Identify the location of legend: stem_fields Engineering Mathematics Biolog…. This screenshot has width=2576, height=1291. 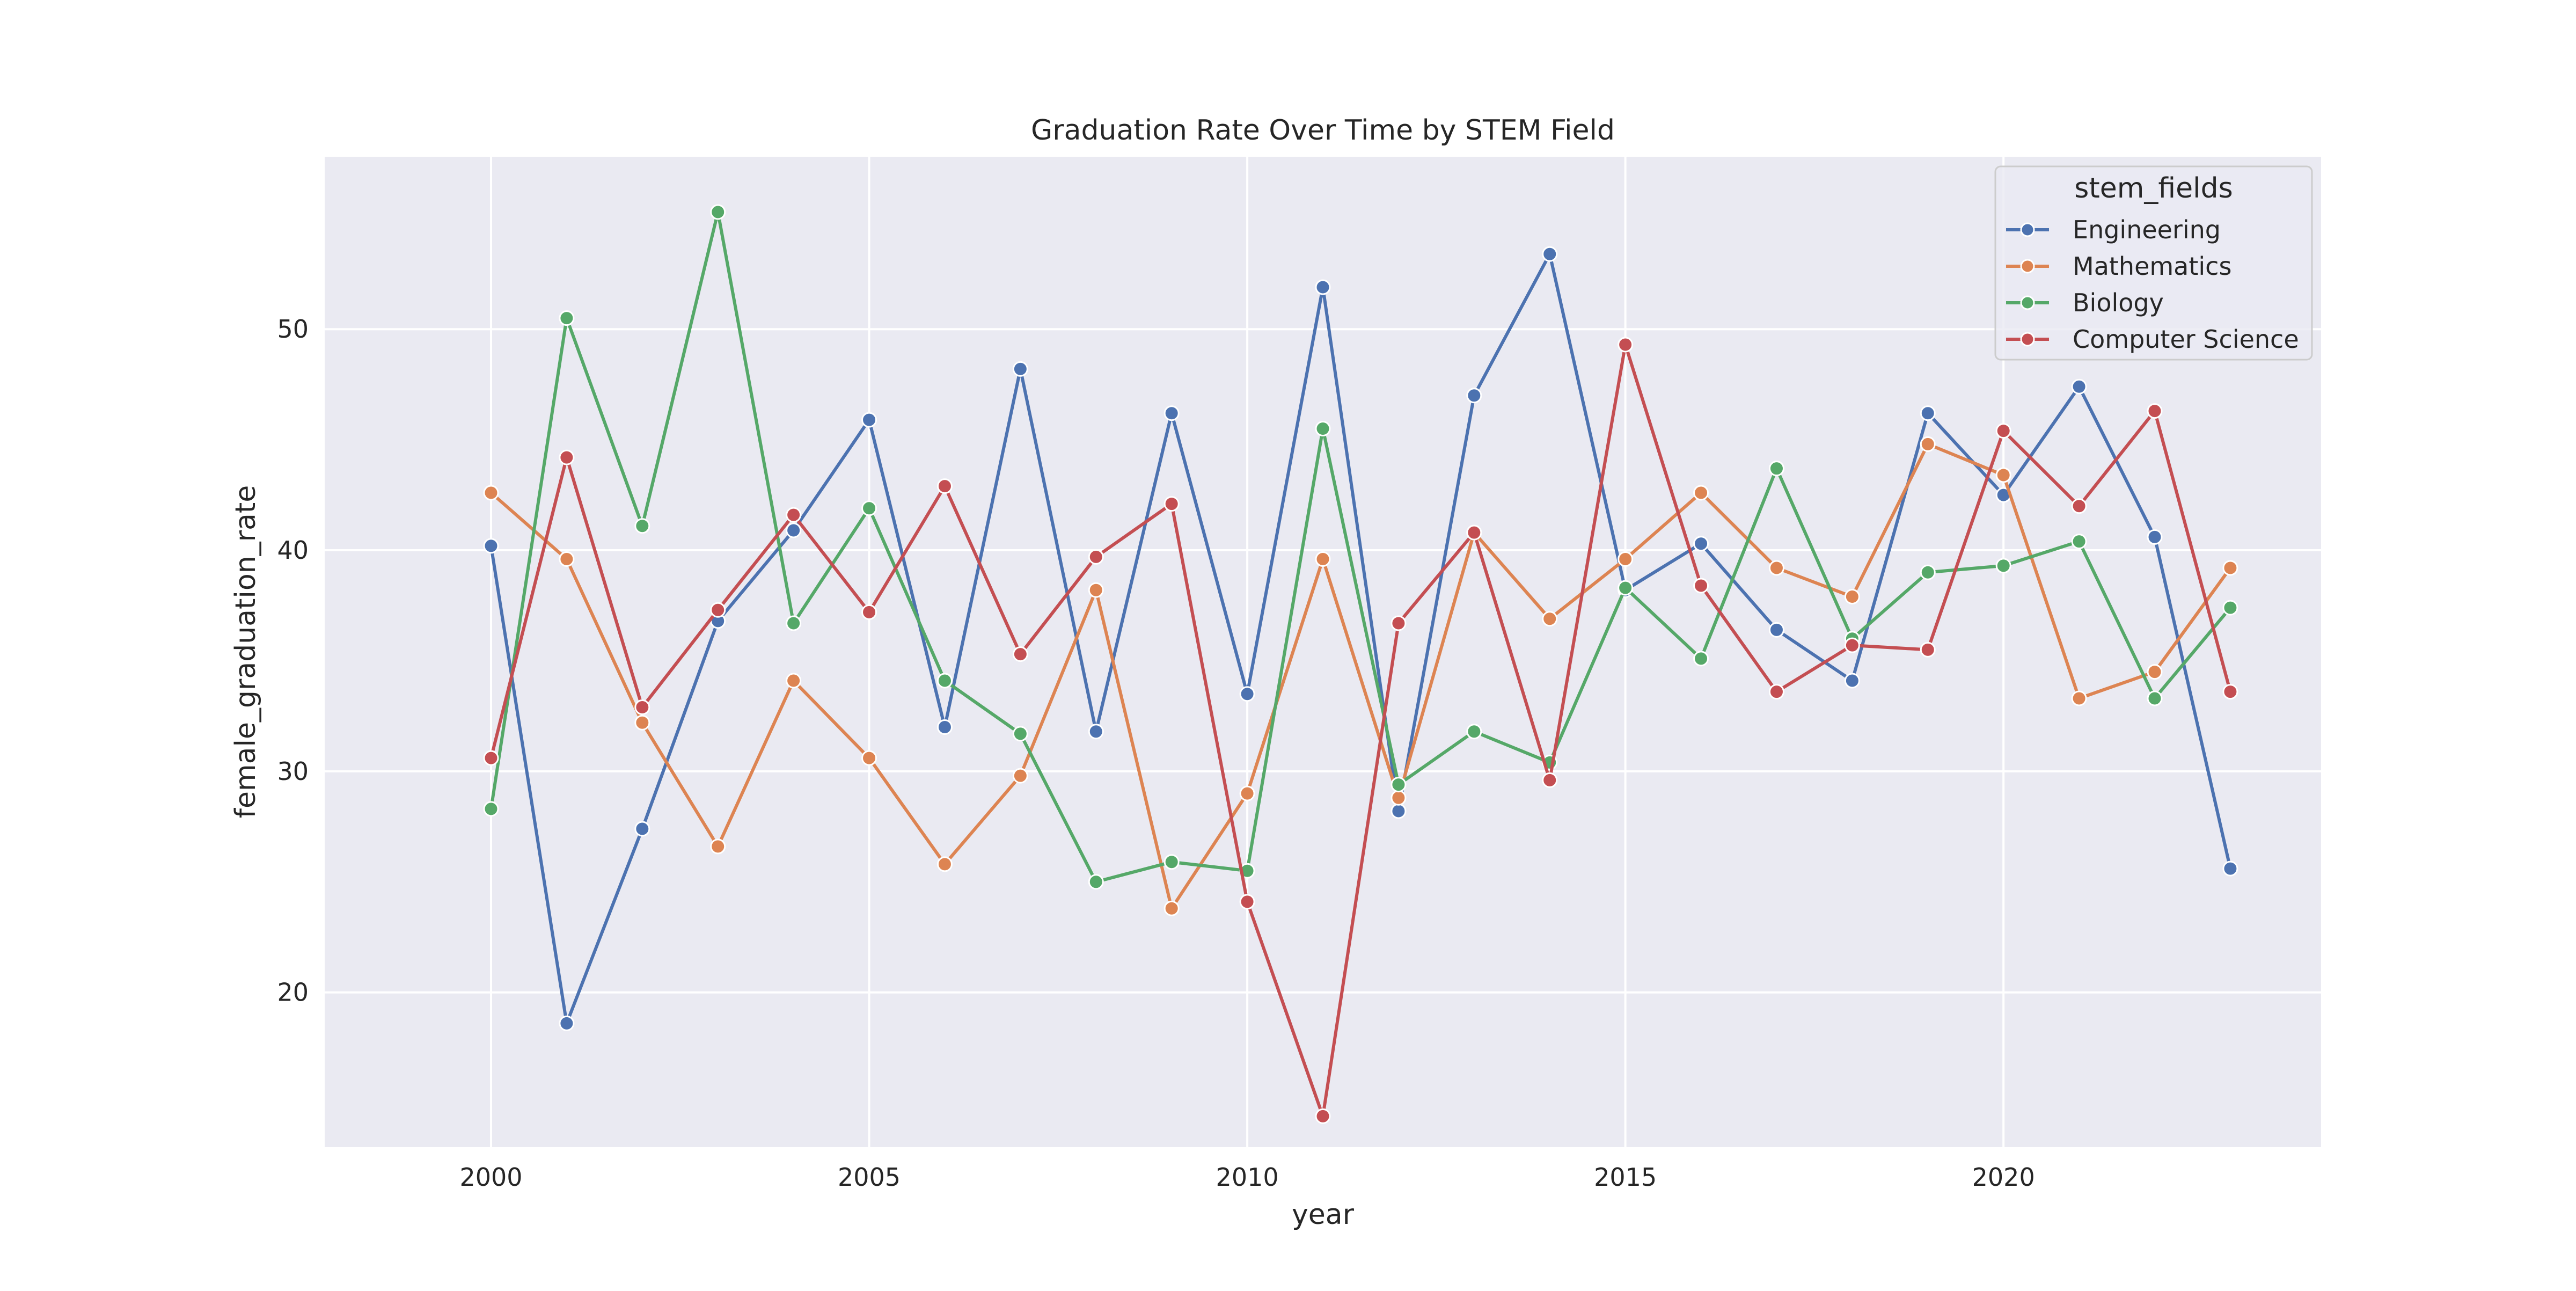
(2153, 263).